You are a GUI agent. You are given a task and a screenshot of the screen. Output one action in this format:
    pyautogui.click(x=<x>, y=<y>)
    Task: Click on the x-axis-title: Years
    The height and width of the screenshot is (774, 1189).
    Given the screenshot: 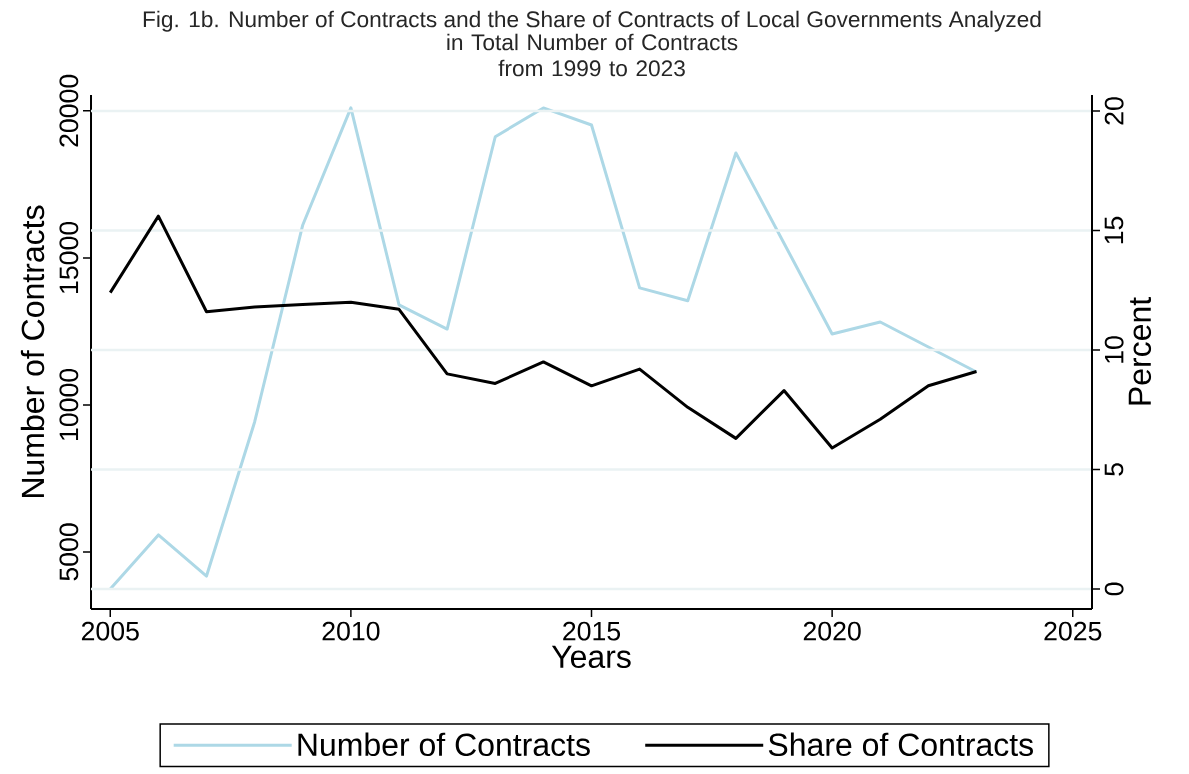 What is the action you would take?
    pyautogui.click(x=591, y=657)
    